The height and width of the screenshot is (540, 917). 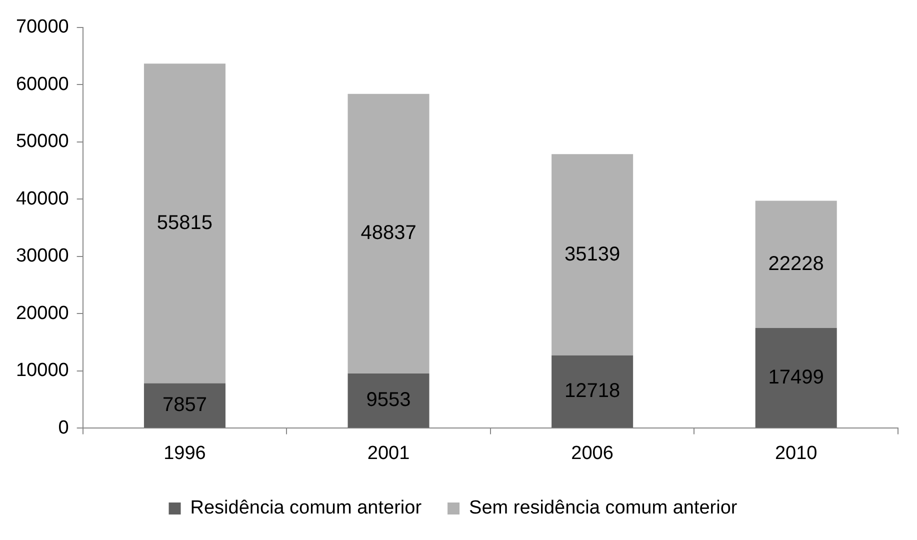 I want to click on data-label: 48837, so click(x=388, y=233).